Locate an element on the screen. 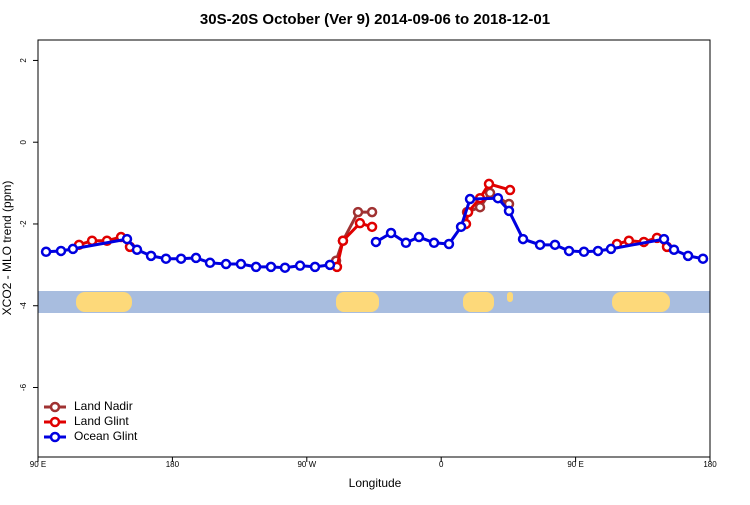  map-strip is located at coordinates (374, 302).